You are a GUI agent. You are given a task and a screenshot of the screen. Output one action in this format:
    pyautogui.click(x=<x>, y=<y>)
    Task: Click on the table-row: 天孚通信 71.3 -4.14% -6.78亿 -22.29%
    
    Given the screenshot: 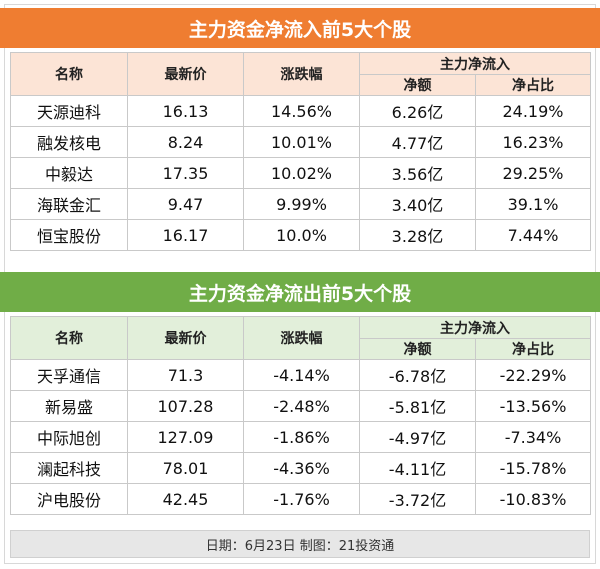 What is the action you would take?
    pyautogui.click(x=300, y=375)
    